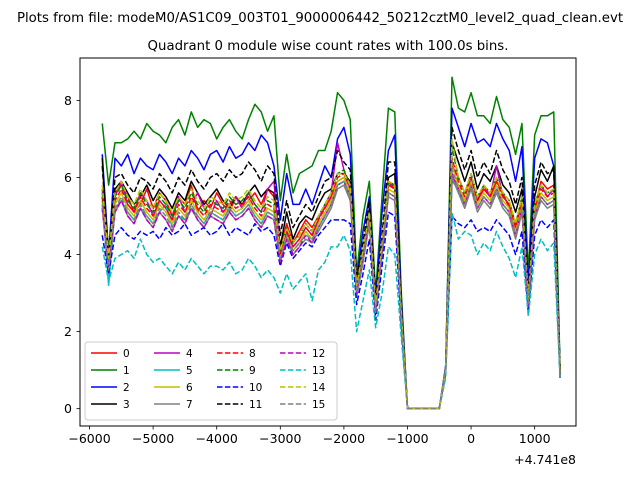  Describe the element at coordinates (319, 388) in the screenshot. I see `legend-label-14: 14` at that location.